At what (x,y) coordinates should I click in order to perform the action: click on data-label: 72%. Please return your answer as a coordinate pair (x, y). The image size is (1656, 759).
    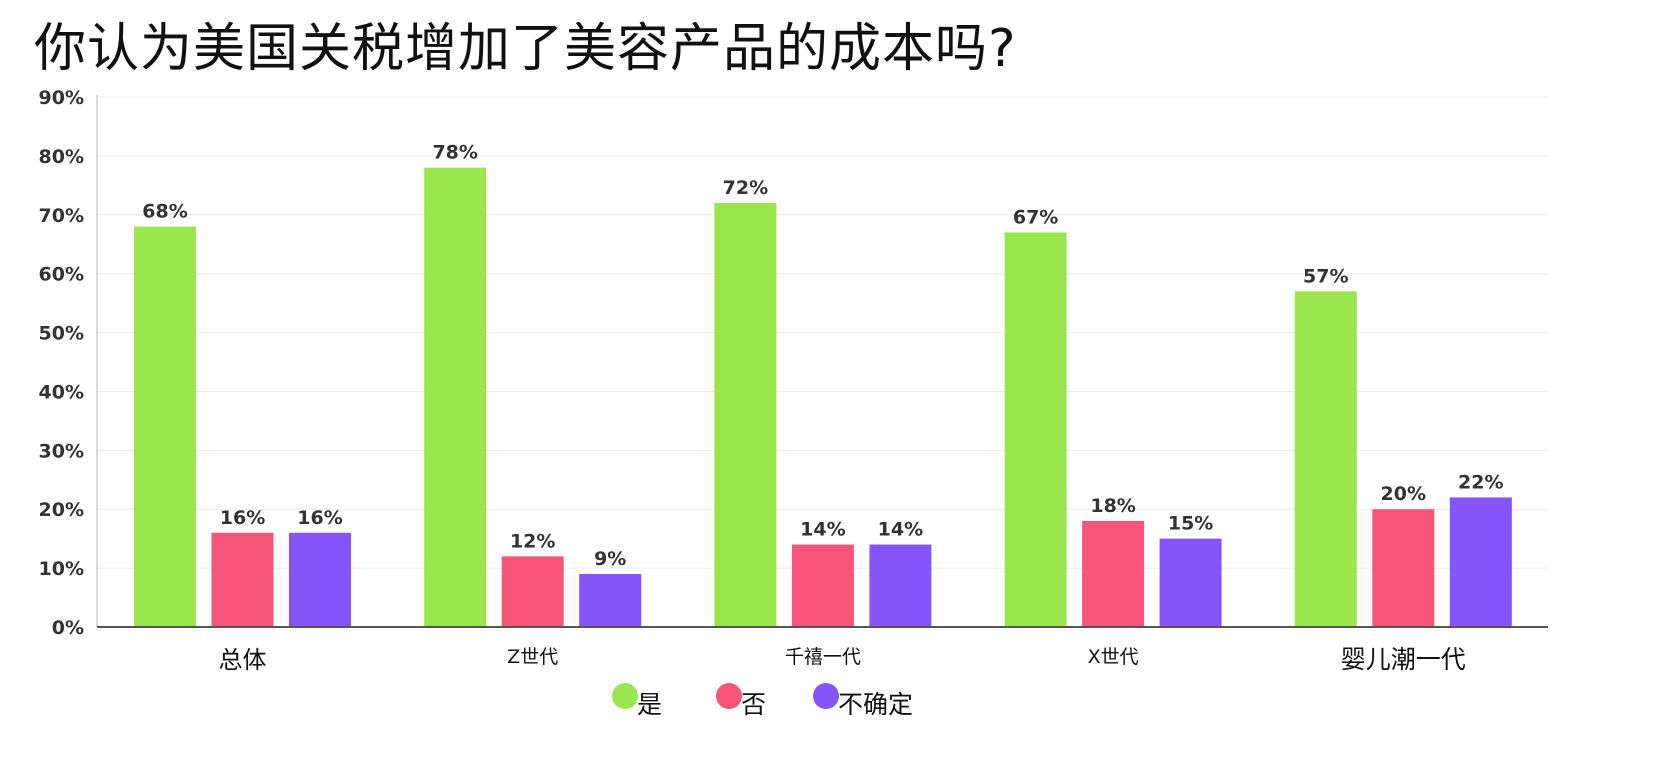
    Looking at the image, I should click on (745, 188).